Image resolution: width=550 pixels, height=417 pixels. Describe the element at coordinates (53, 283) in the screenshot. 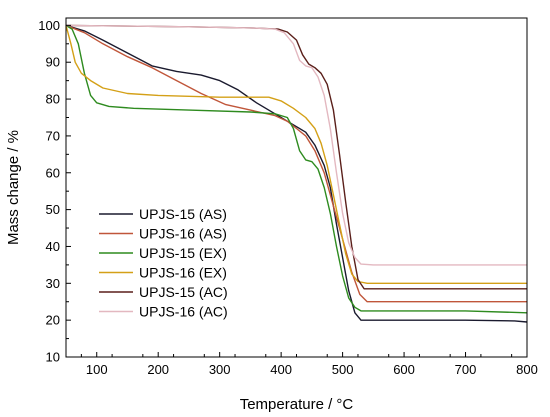

I see `y-tick-label: 30` at that location.